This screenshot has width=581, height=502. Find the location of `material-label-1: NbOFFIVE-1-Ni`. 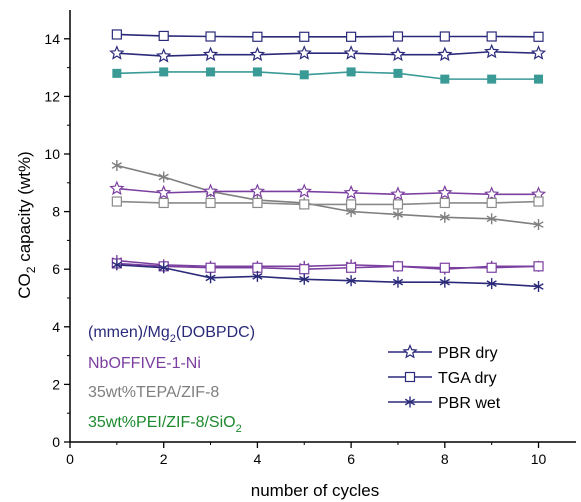

material-label-1: NbOFFIVE-1-Ni is located at coordinates (144, 363).